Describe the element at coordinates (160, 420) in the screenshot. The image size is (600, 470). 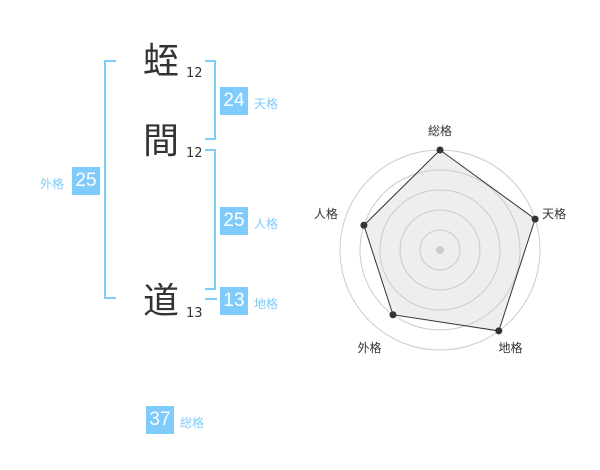
I see `soukaku-value: 37` at that location.